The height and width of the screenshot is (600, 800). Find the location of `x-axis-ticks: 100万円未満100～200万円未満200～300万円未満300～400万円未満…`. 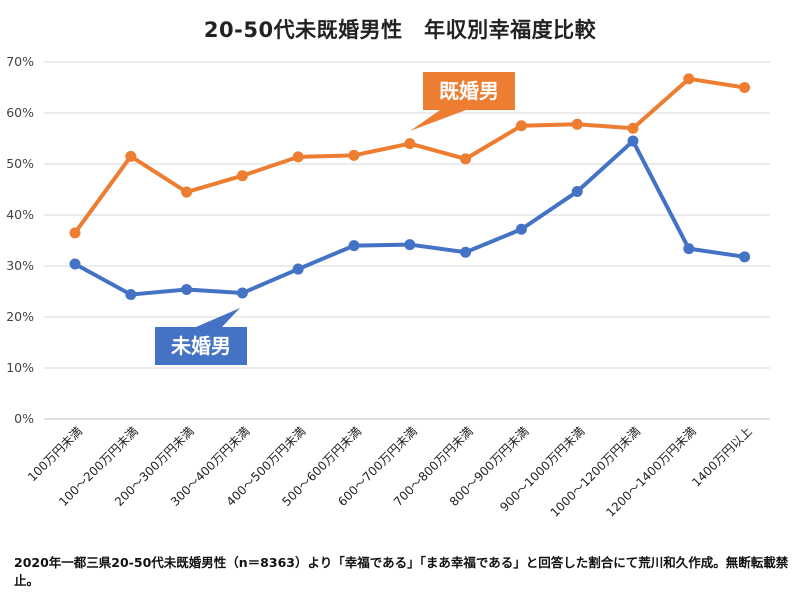

x-axis-ticks: 100万円未満100～200万円未満200～300万円未満300～400万円未満… is located at coordinates (390, 472).